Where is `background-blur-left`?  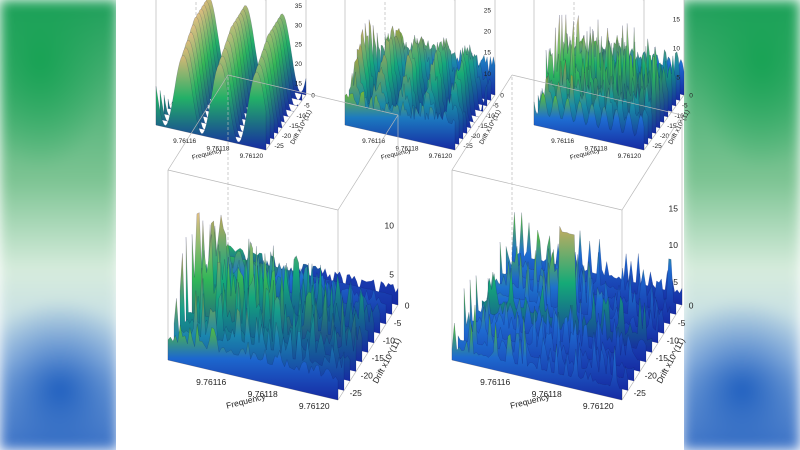
background-blur-left is located at coordinates (59, 225).